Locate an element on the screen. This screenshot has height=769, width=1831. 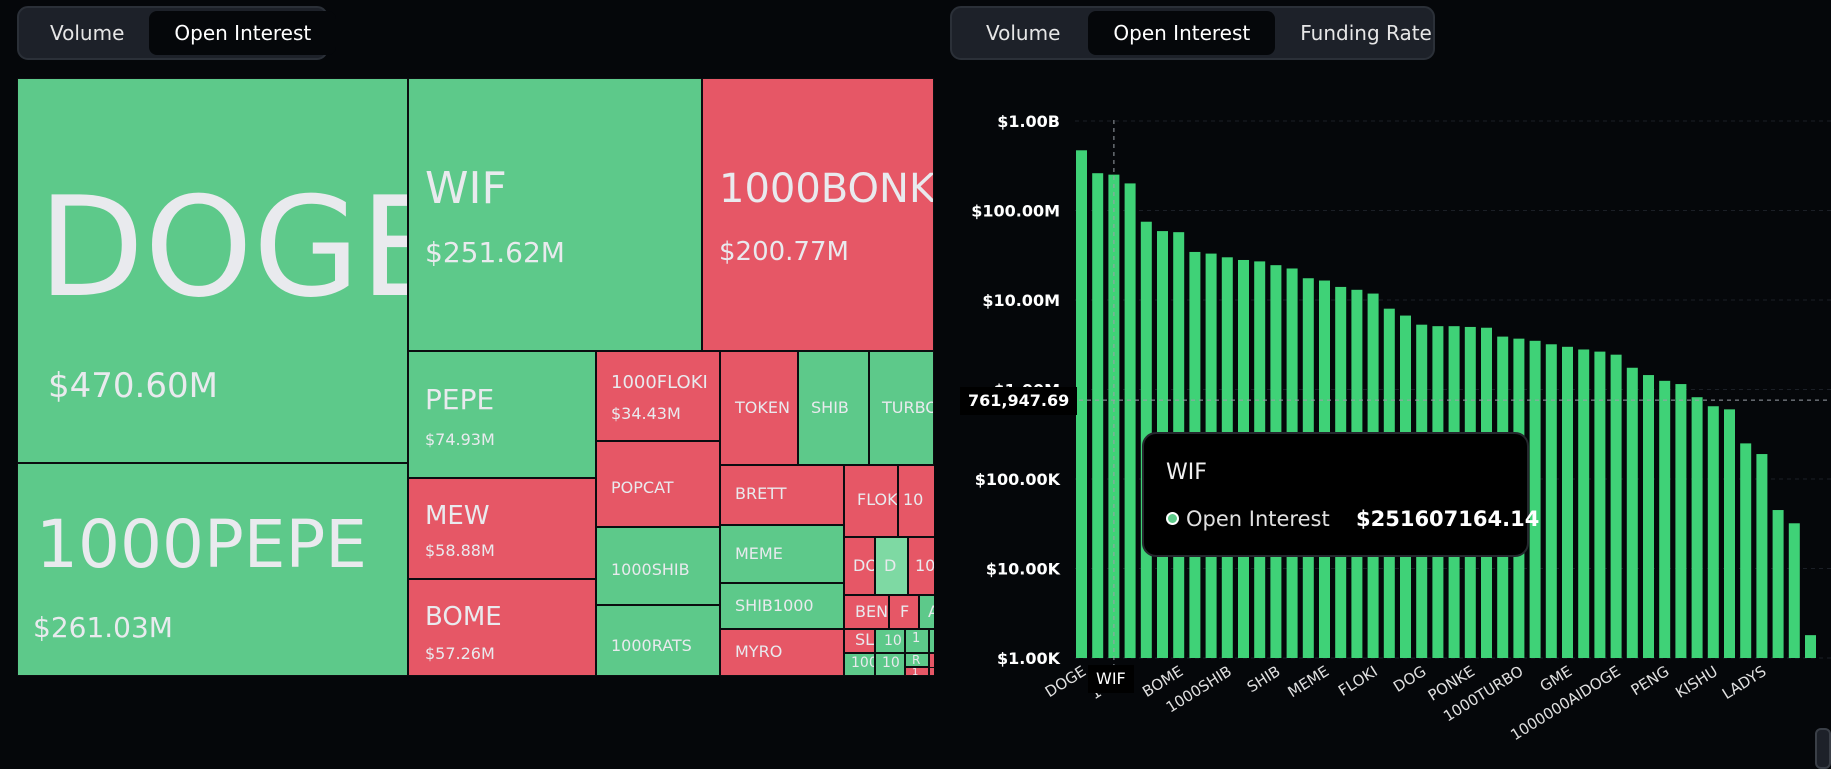
tooltip-series-dot-icon is located at coordinates (1172, 518).